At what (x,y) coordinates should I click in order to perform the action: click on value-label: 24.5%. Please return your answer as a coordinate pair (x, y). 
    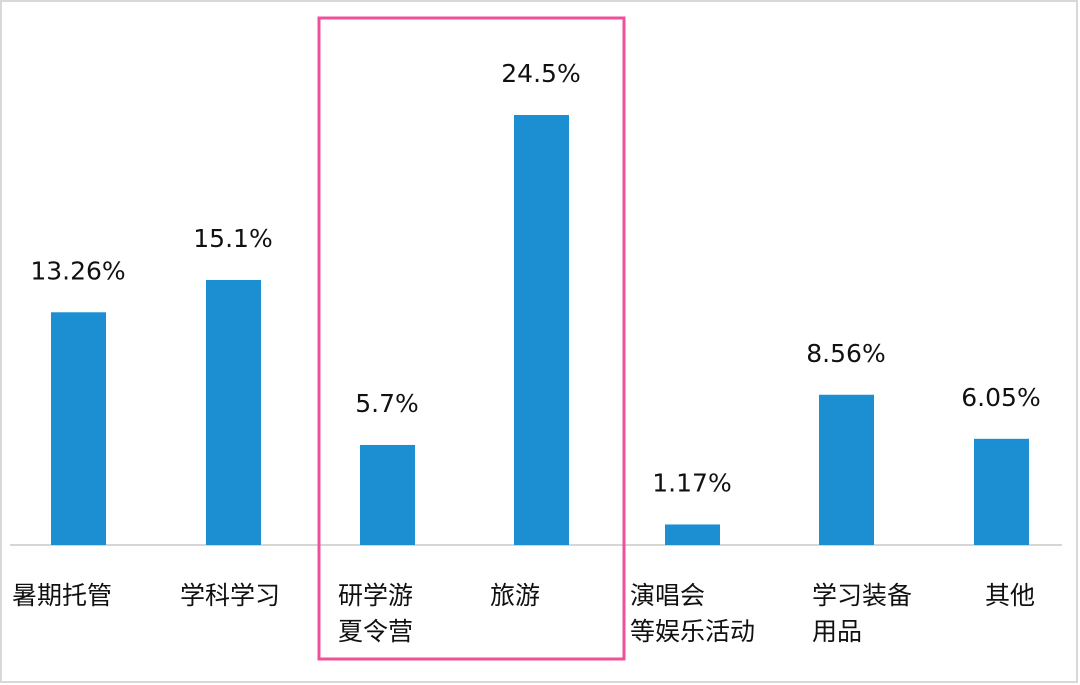
    Looking at the image, I should click on (540, 73).